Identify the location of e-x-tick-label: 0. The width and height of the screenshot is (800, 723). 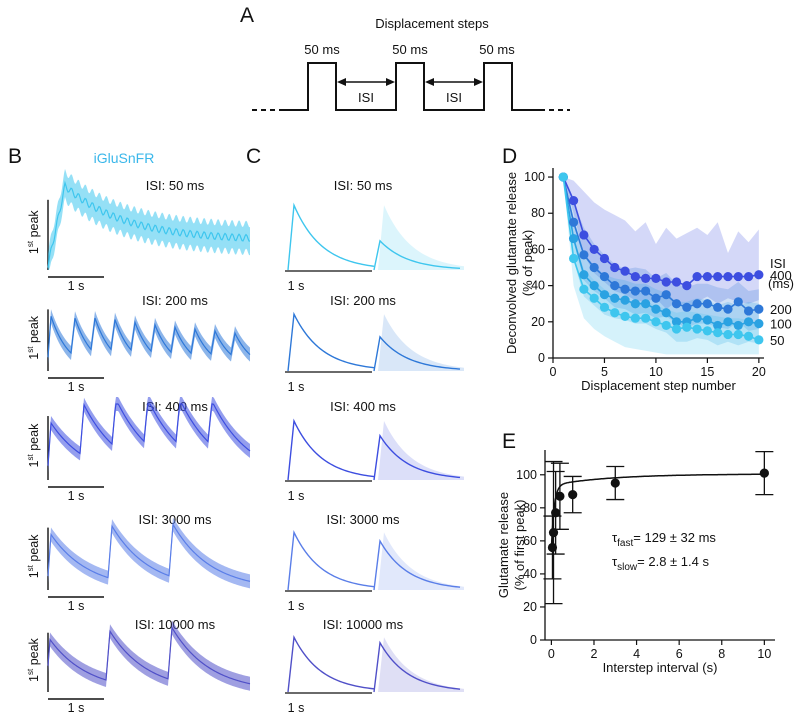
(551, 654).